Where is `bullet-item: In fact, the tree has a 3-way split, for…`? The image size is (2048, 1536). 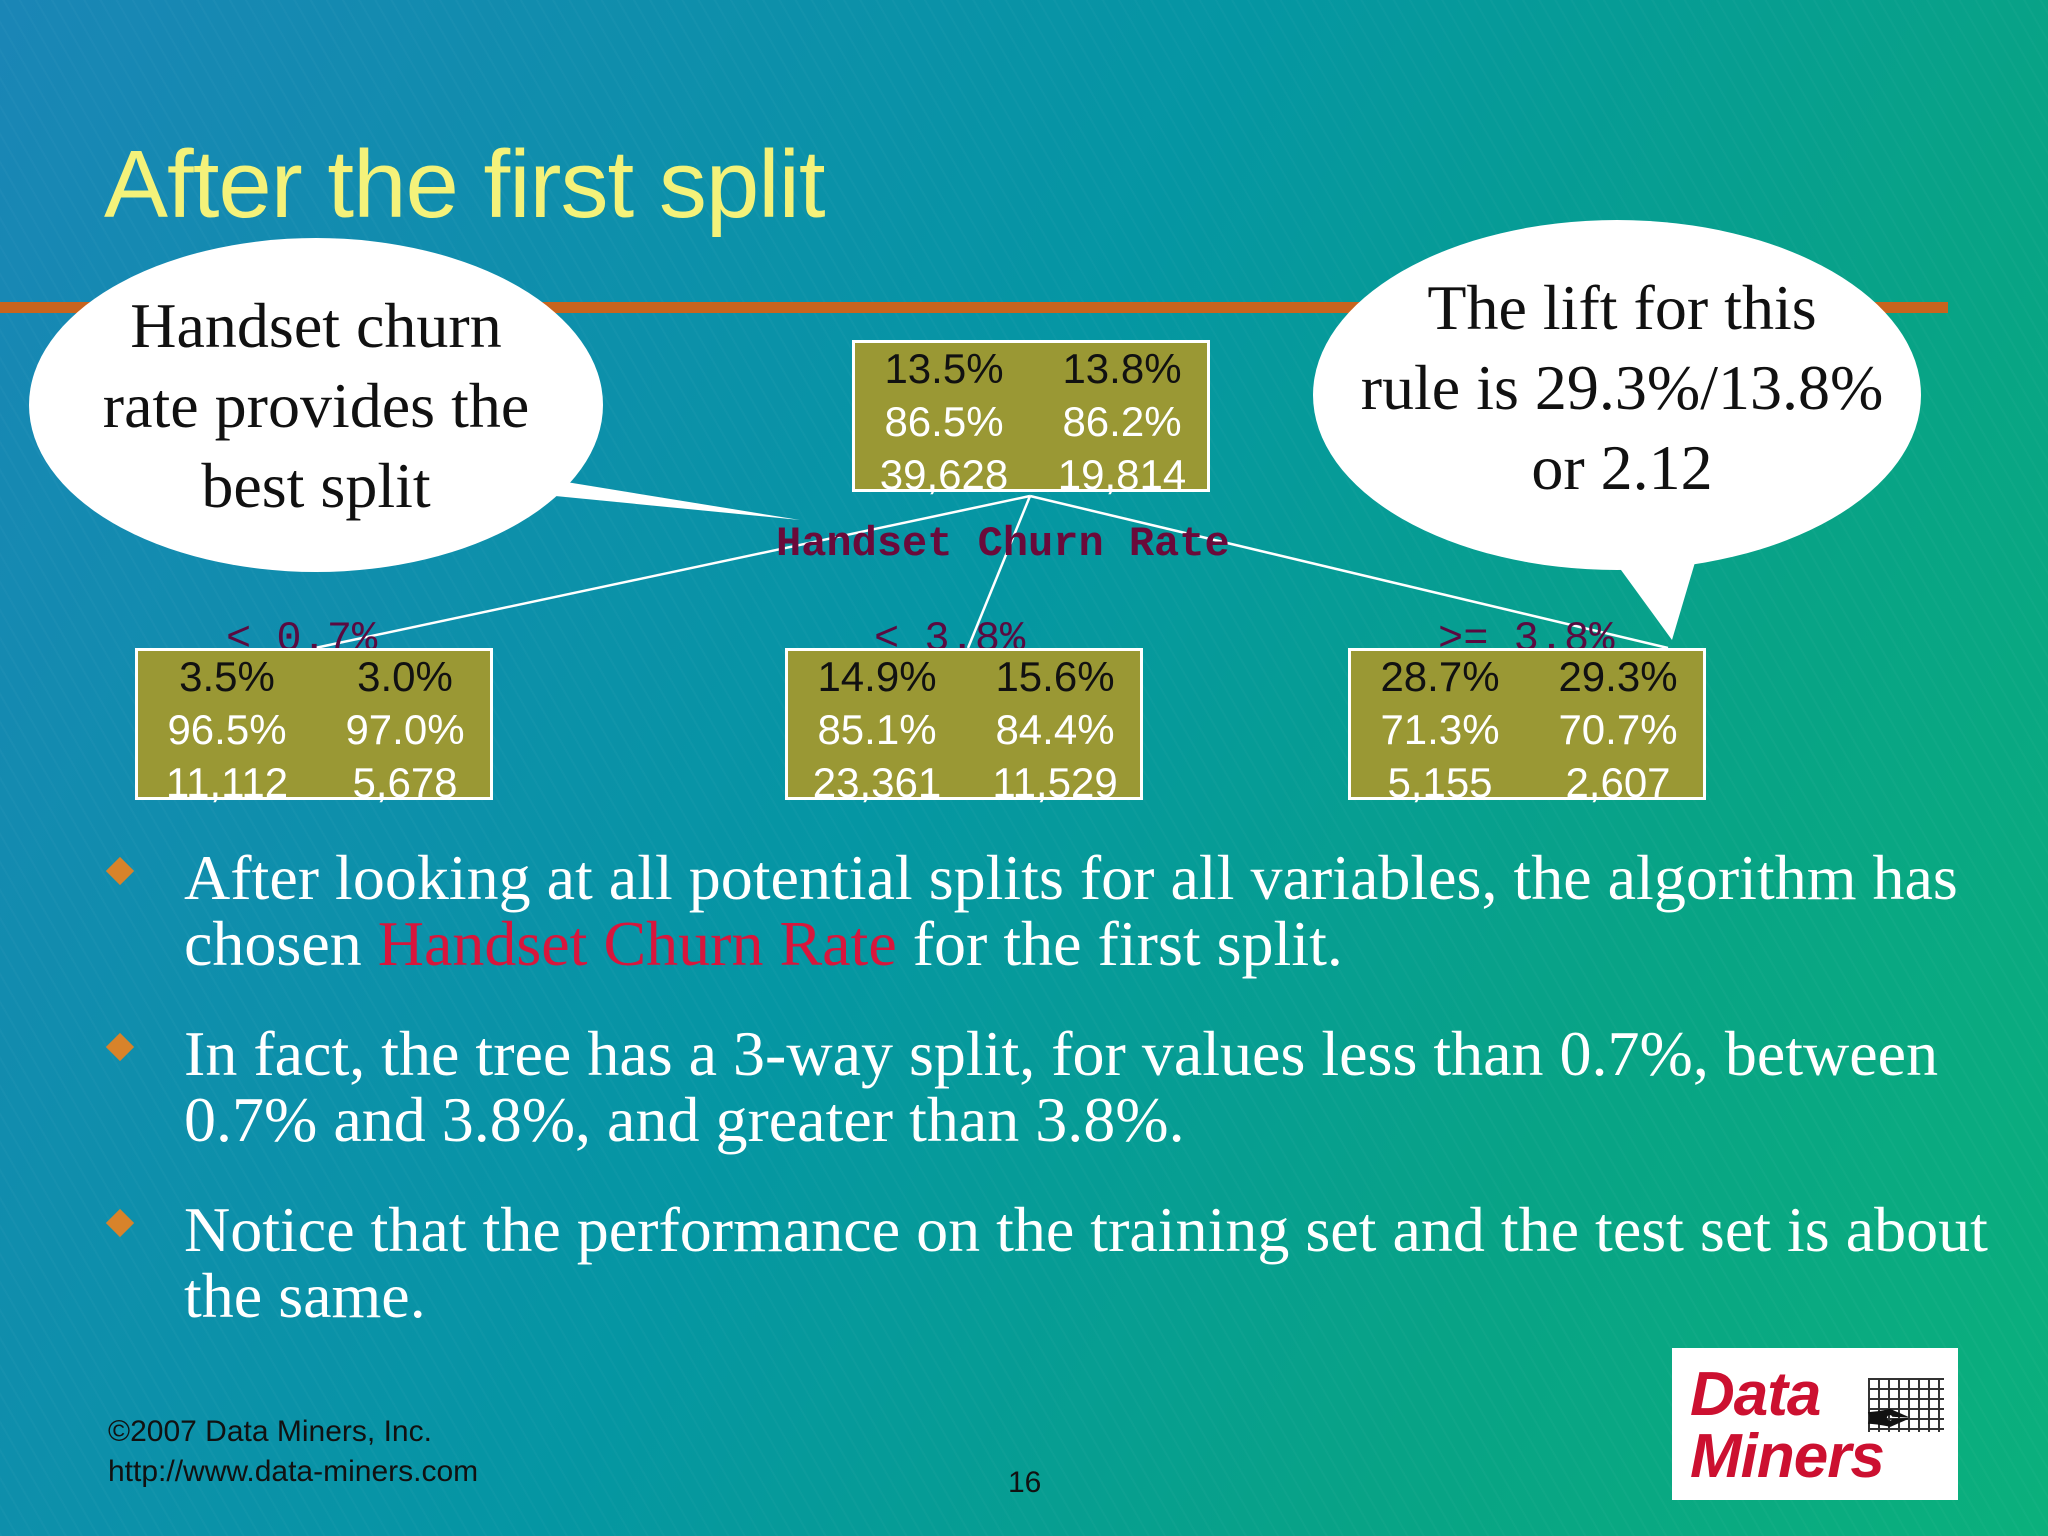 bullet-item: In fact, the tree has a 3-way split, for… is located at coordinates (1046, 1086).